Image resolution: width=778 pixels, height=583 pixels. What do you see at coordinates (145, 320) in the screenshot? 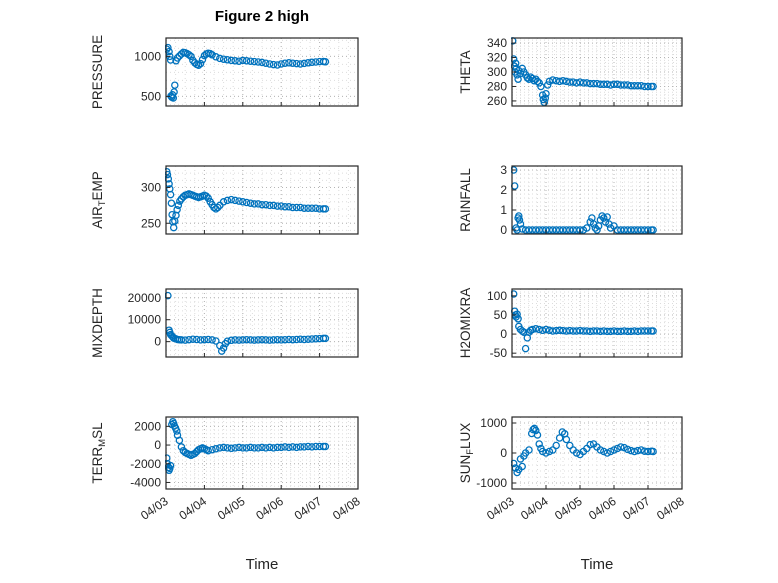
I see `y-tick-label: 10000` at bounding box center [145, 320].